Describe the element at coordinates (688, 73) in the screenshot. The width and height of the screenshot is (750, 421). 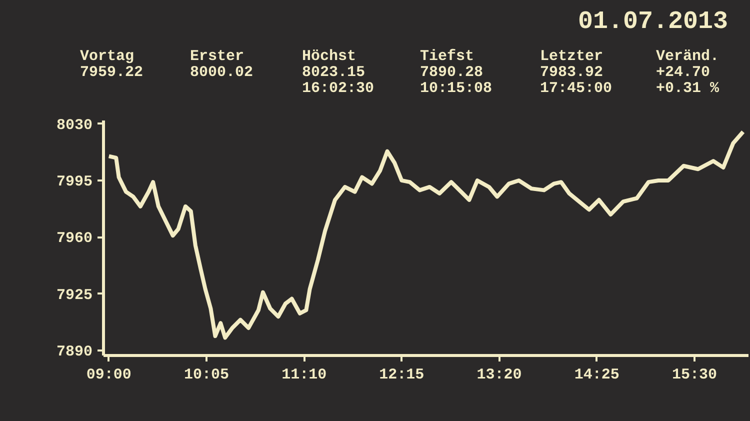
I see `text: Veränd. +24.70 +0.31 %` at that location.